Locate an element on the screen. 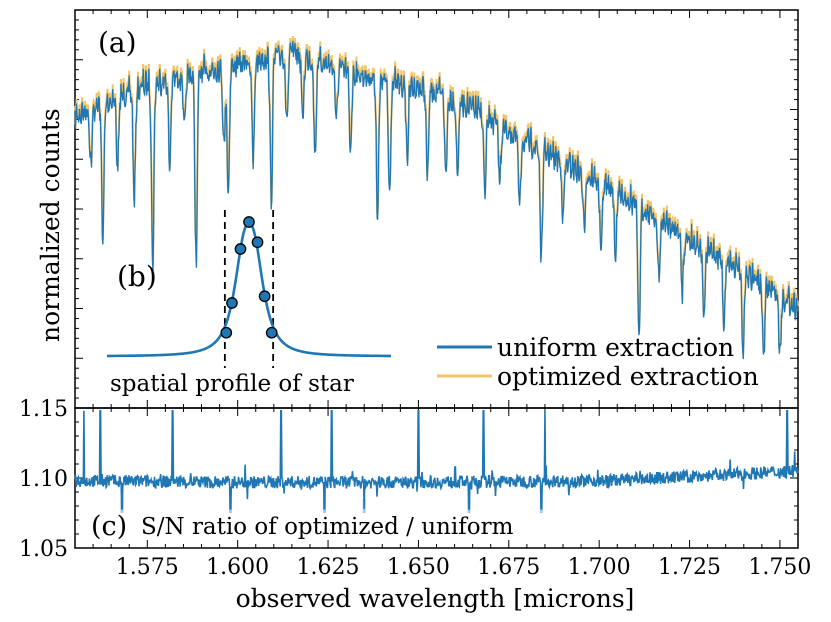 The height and width of the screenshot is (622, 831). panel-c-caption: S/N ratio of optimized / uniform is located at coordinates (327, 527).